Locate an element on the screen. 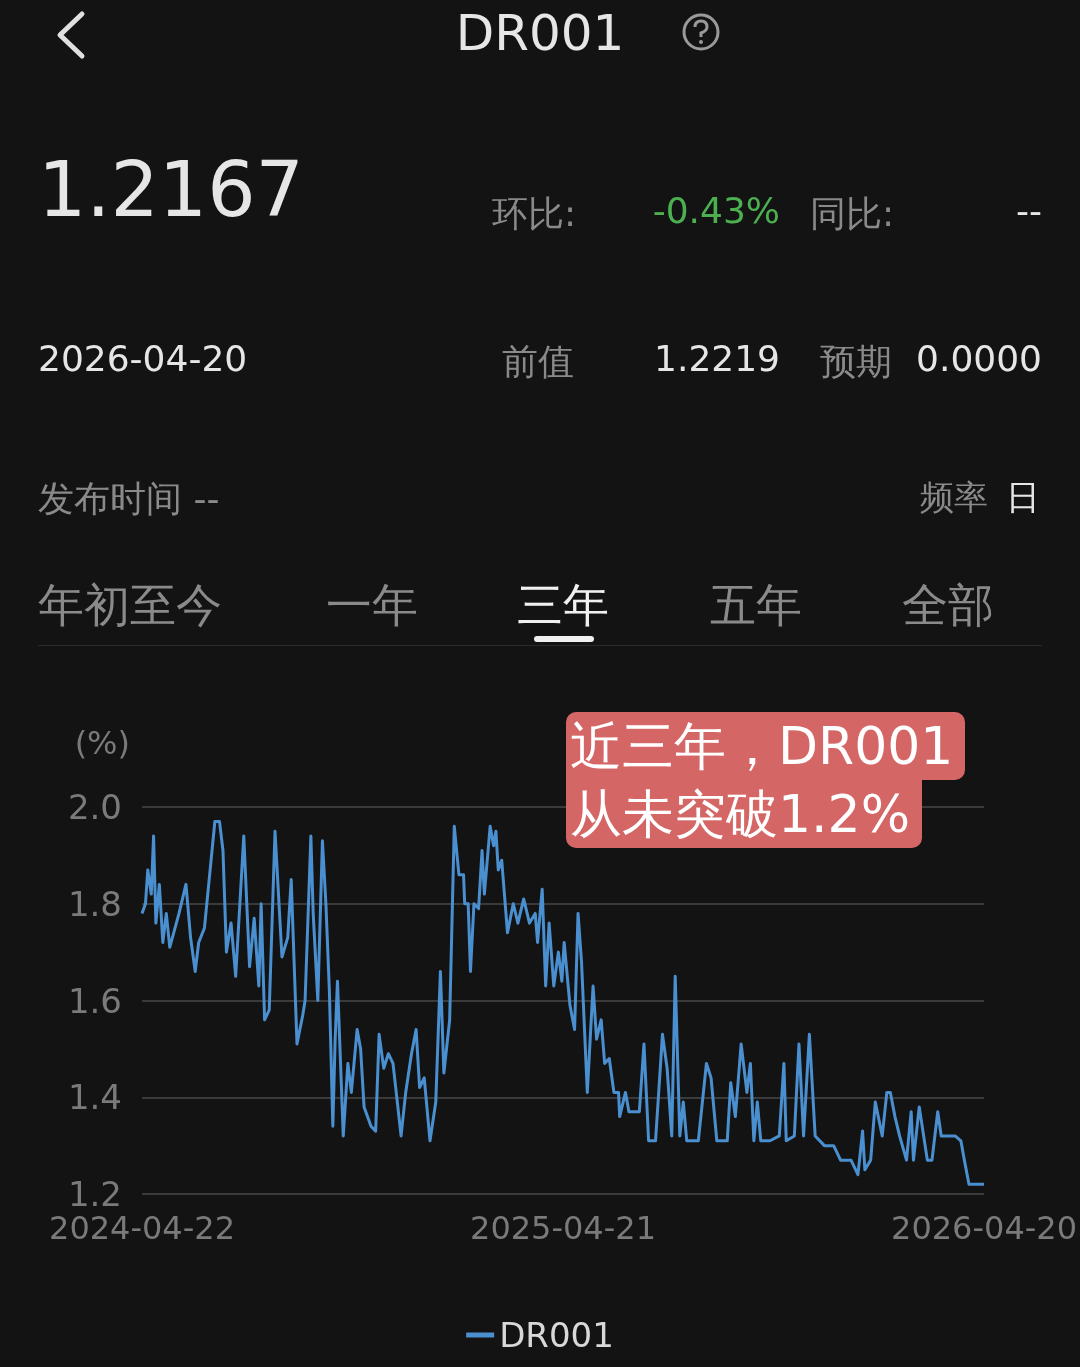 Image resolution: width=1080 pixels, height=1367 pixels. text: 发布时间 -- is located at coordinates (129, 499).